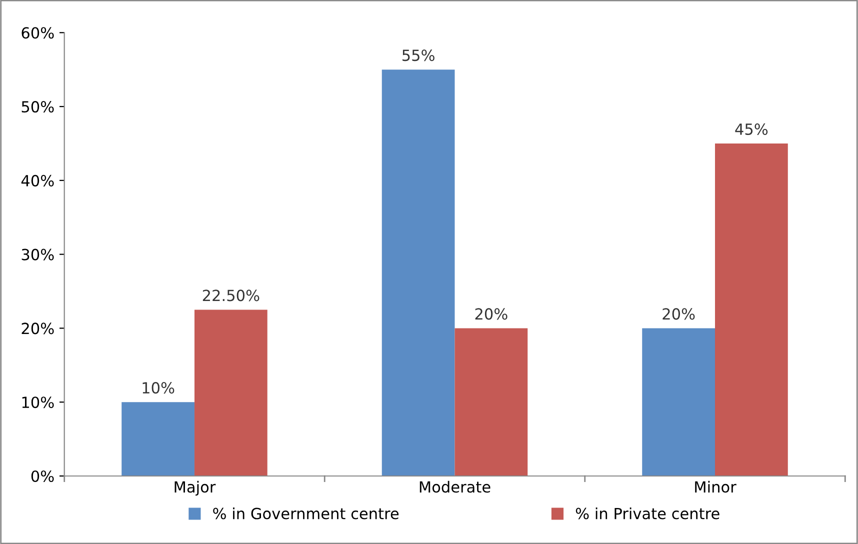 This screenshot has height=544, width=858. What do you see at coordinates (418, 56) in the screenshot?
I see `data-label: 55%` at bounding box center [418, 56].